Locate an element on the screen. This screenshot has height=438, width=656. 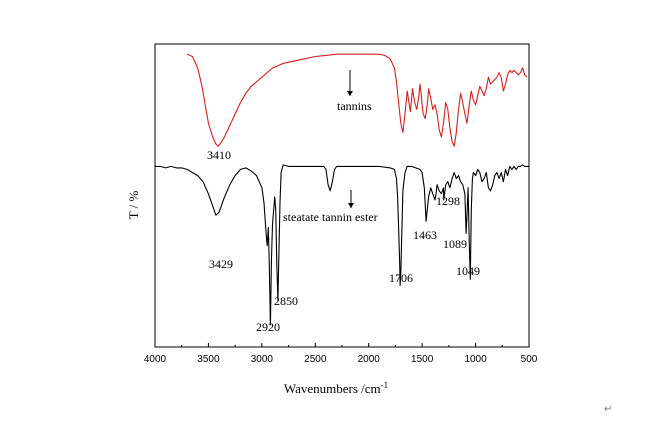
y-axis-label: T / % is located at coordinates (133, 205).